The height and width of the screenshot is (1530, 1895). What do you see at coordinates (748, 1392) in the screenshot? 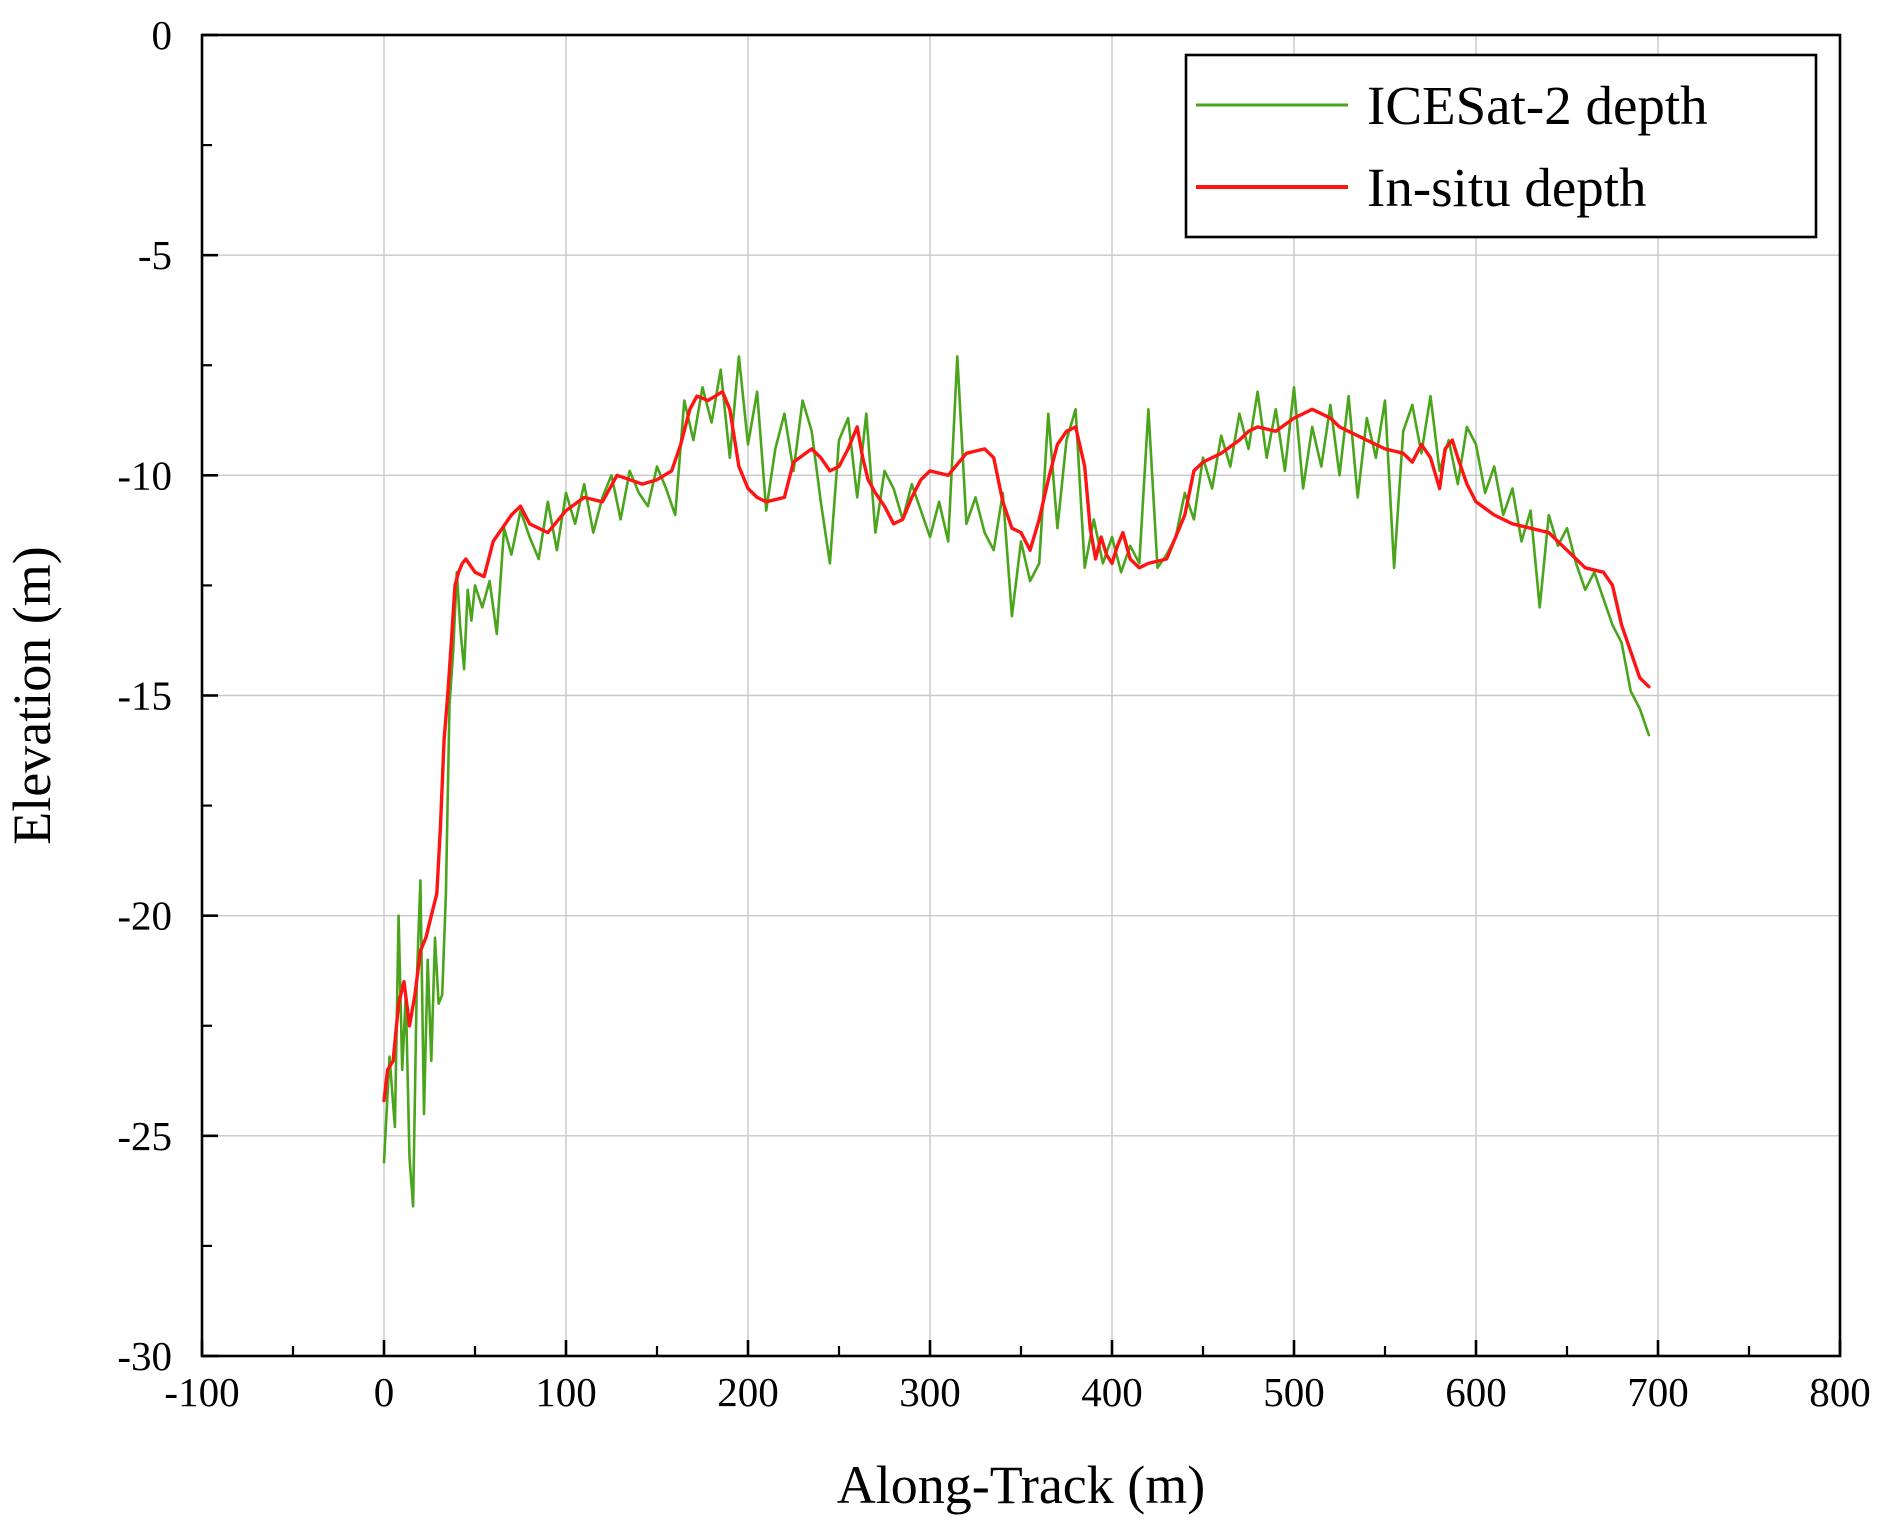
I see `x-tick-label: 200` at bounding box center [748, 1392].